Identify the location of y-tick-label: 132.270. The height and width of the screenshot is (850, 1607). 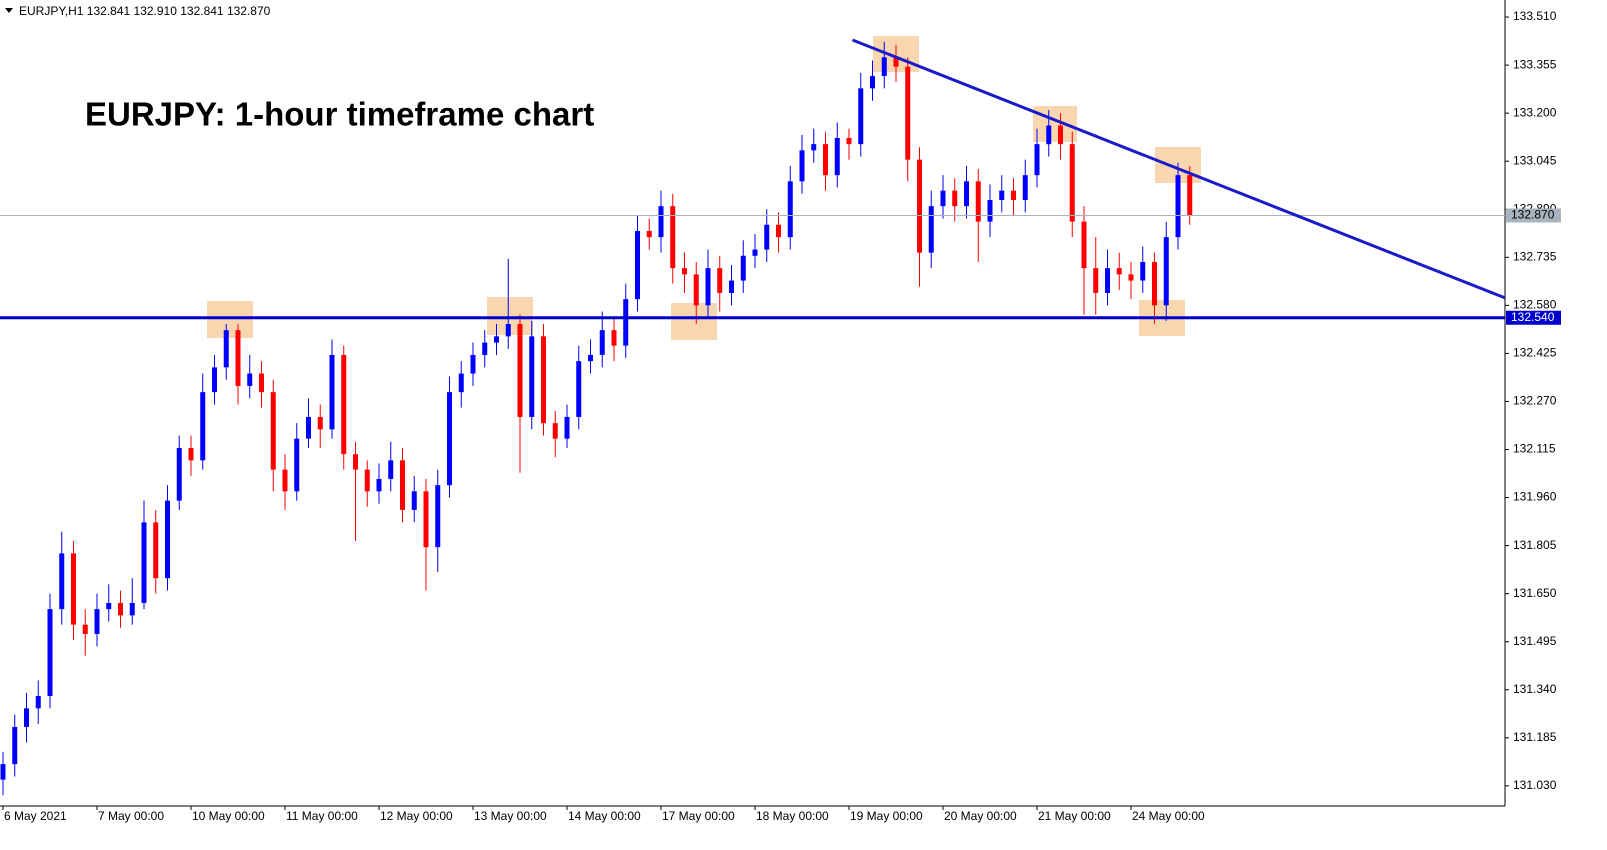
(1535, 401).